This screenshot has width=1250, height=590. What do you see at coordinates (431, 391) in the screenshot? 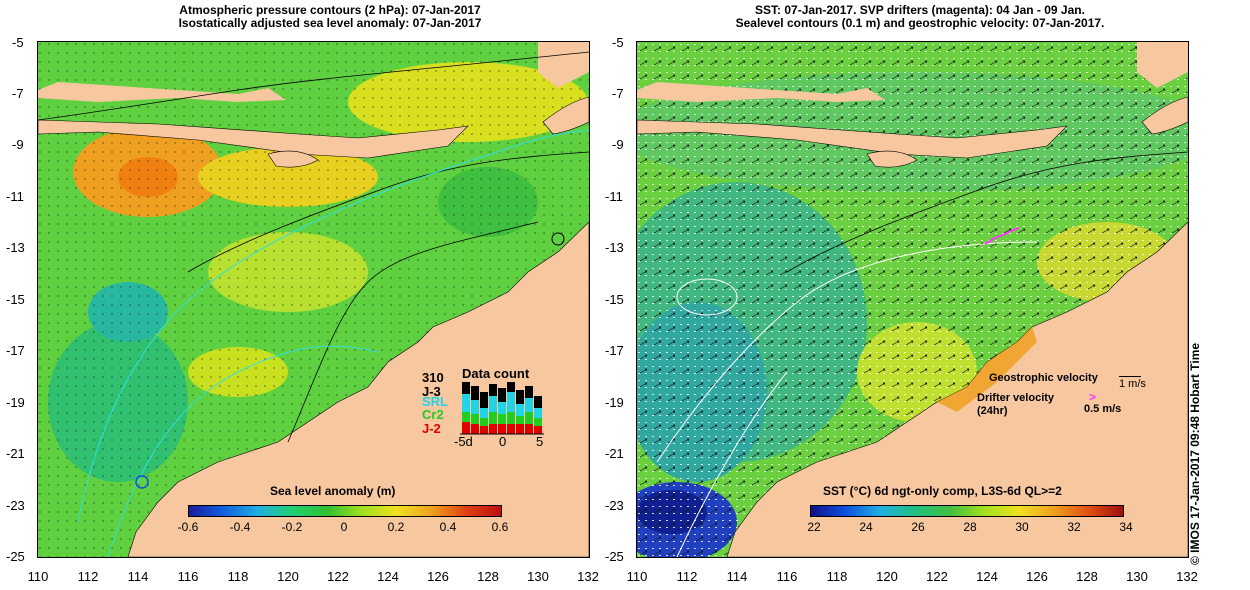
I see `mission-j3: J-3` at bounding box center [431, 391].